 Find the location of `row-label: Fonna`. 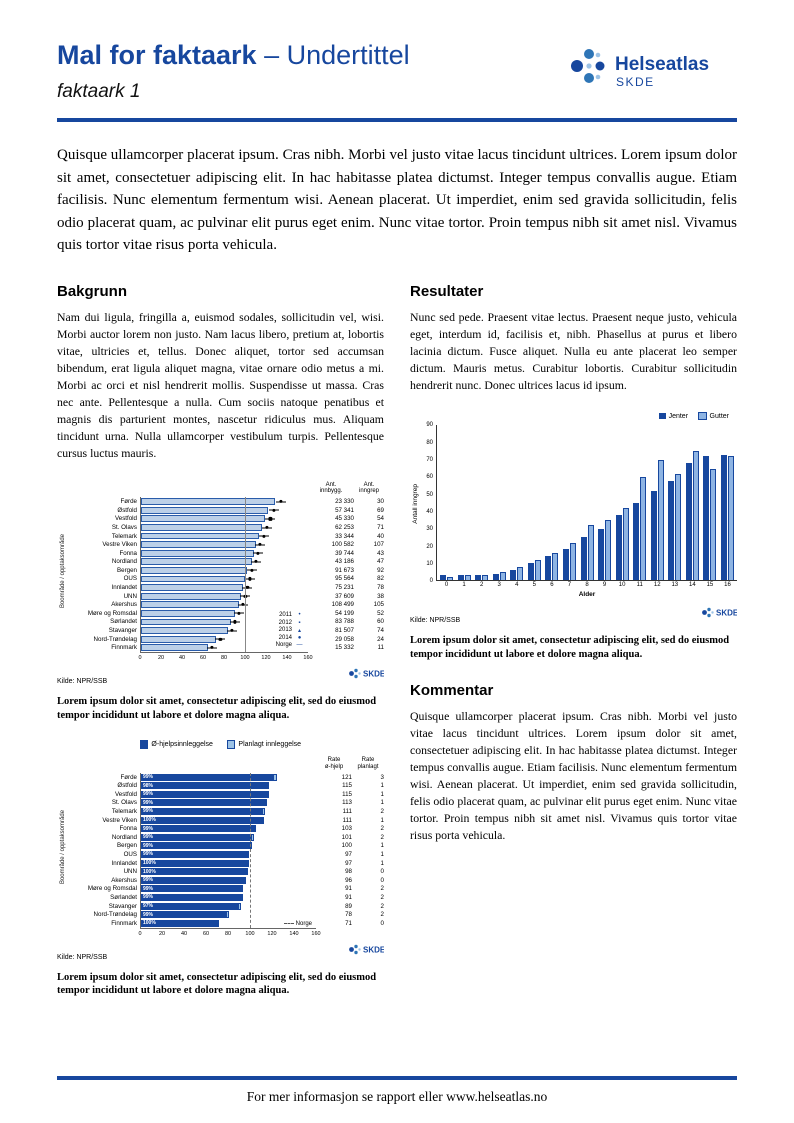

row-label: Fonna is located at coordinates (128, 829).